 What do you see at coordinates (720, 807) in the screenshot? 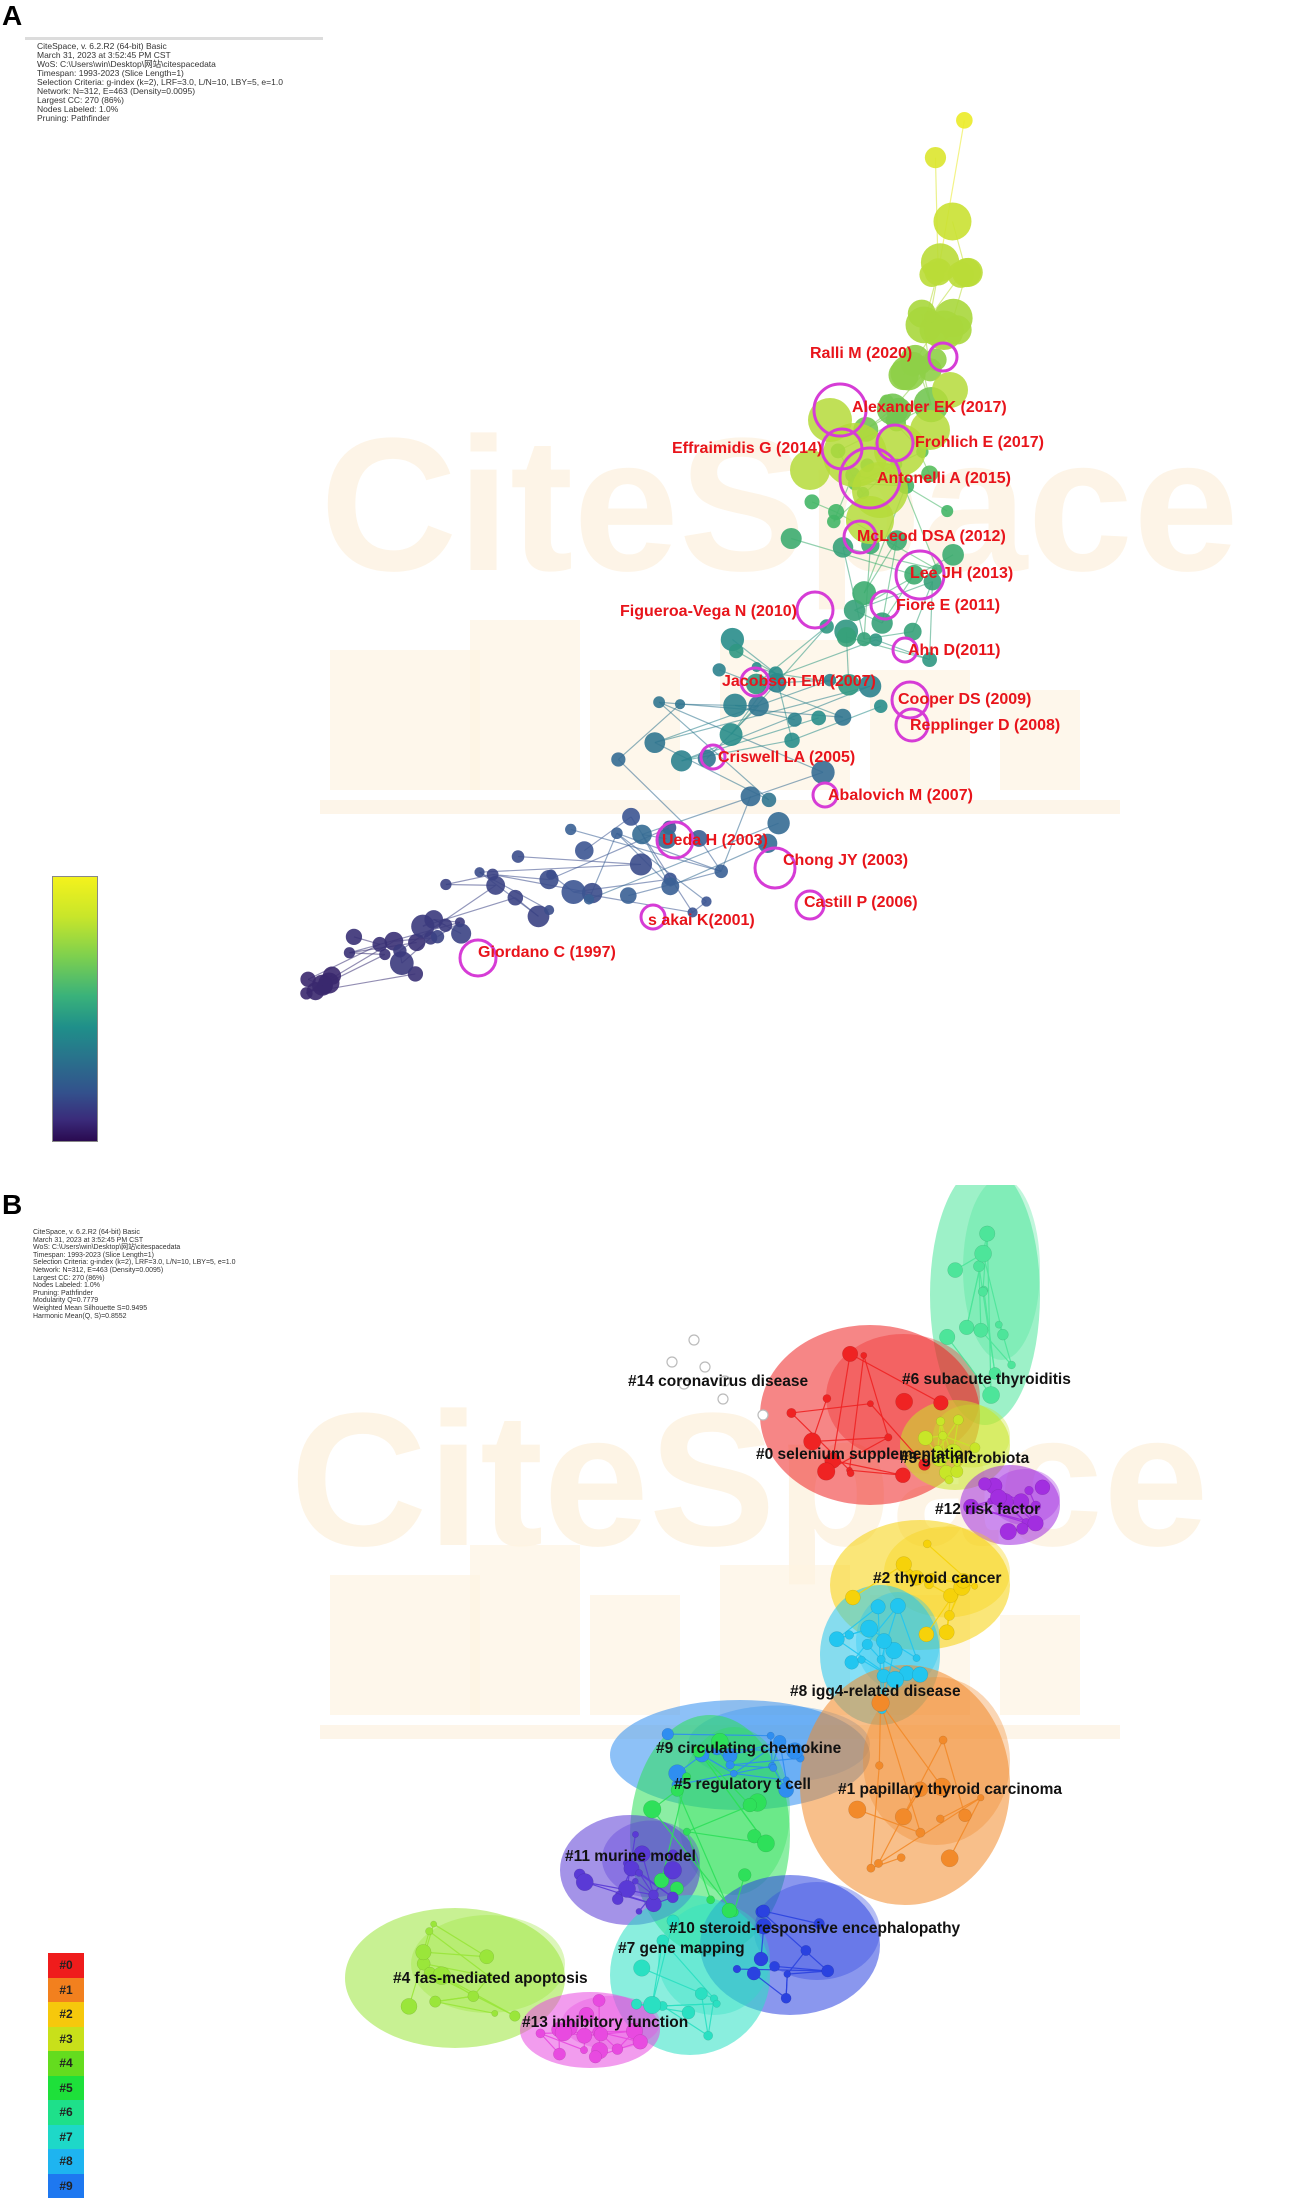
I see `watermark-bar` at bounding box center [720, 807].